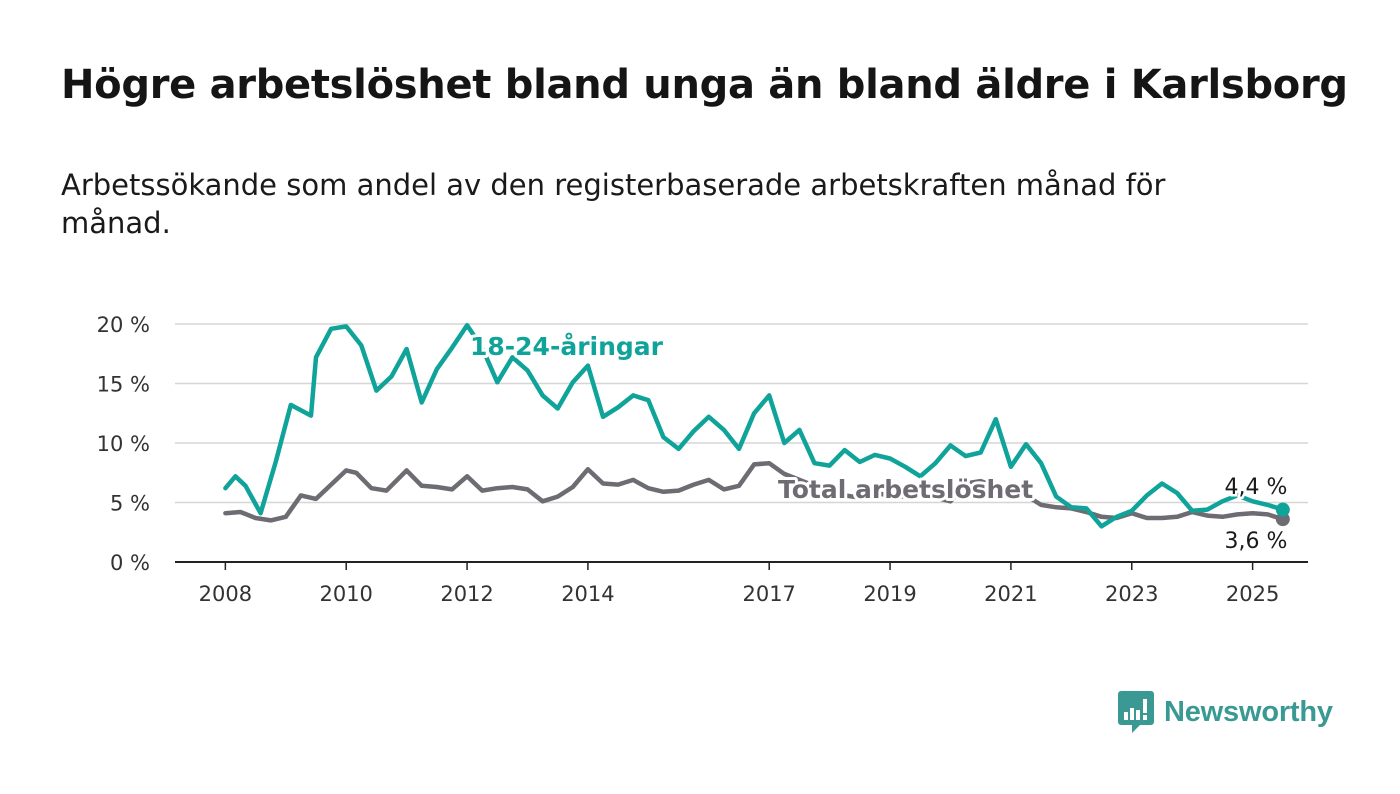 The image size is (1400, 794). I want to click on x-tick-label: 2023, so click(1131, 594).